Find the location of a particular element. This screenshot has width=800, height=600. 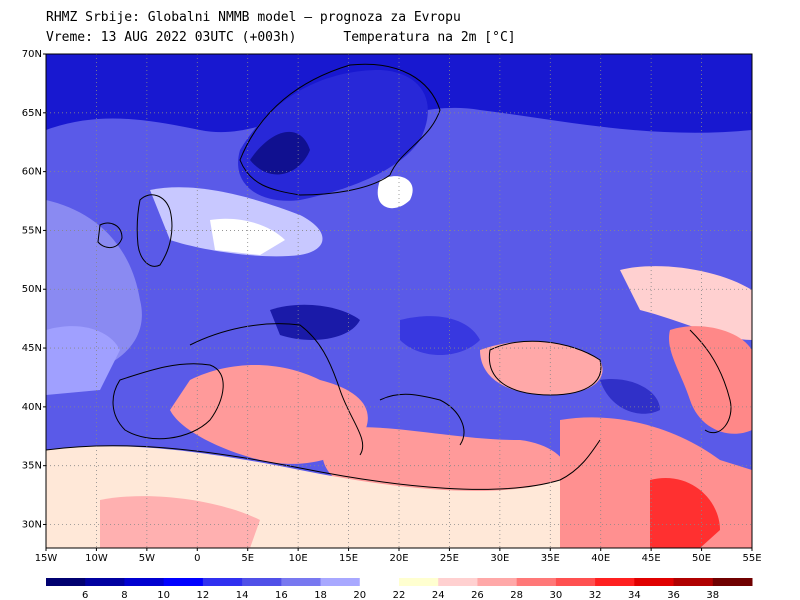

lon-label: 25E is located at coordinates (449, 558).